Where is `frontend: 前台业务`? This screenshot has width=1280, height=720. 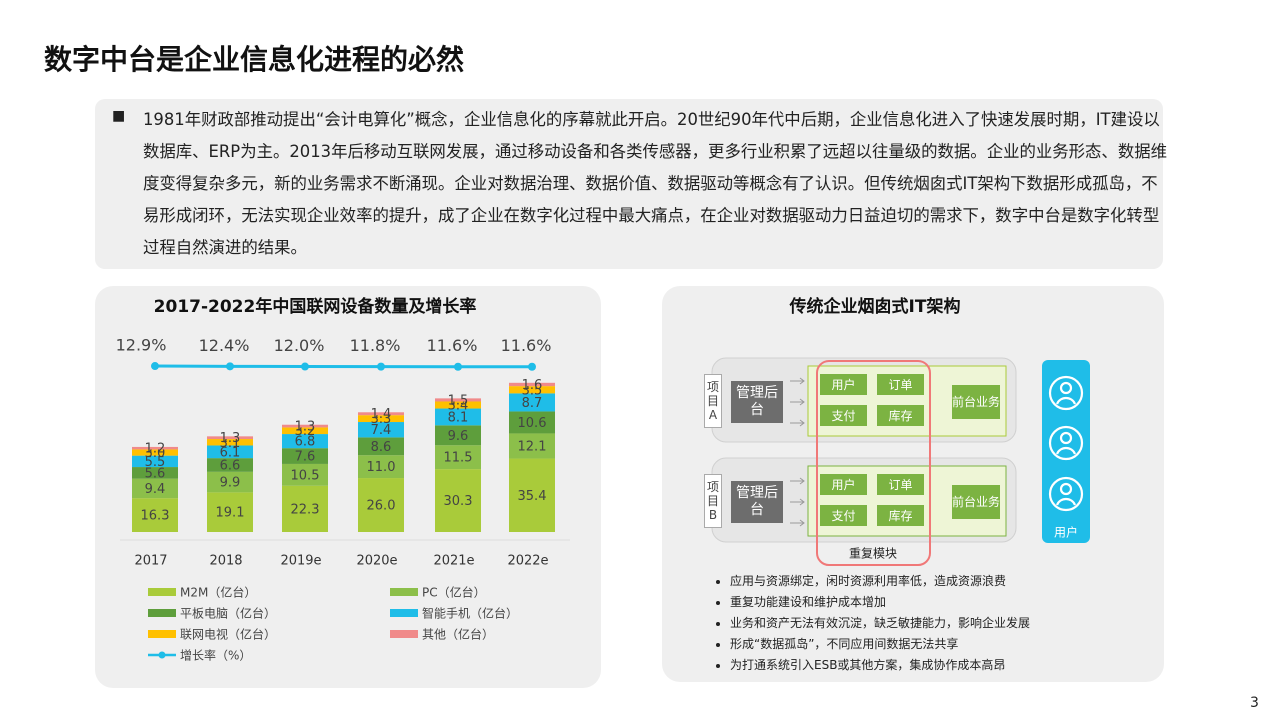 frontend: 前台业务 is located at coordinates (976, 402).